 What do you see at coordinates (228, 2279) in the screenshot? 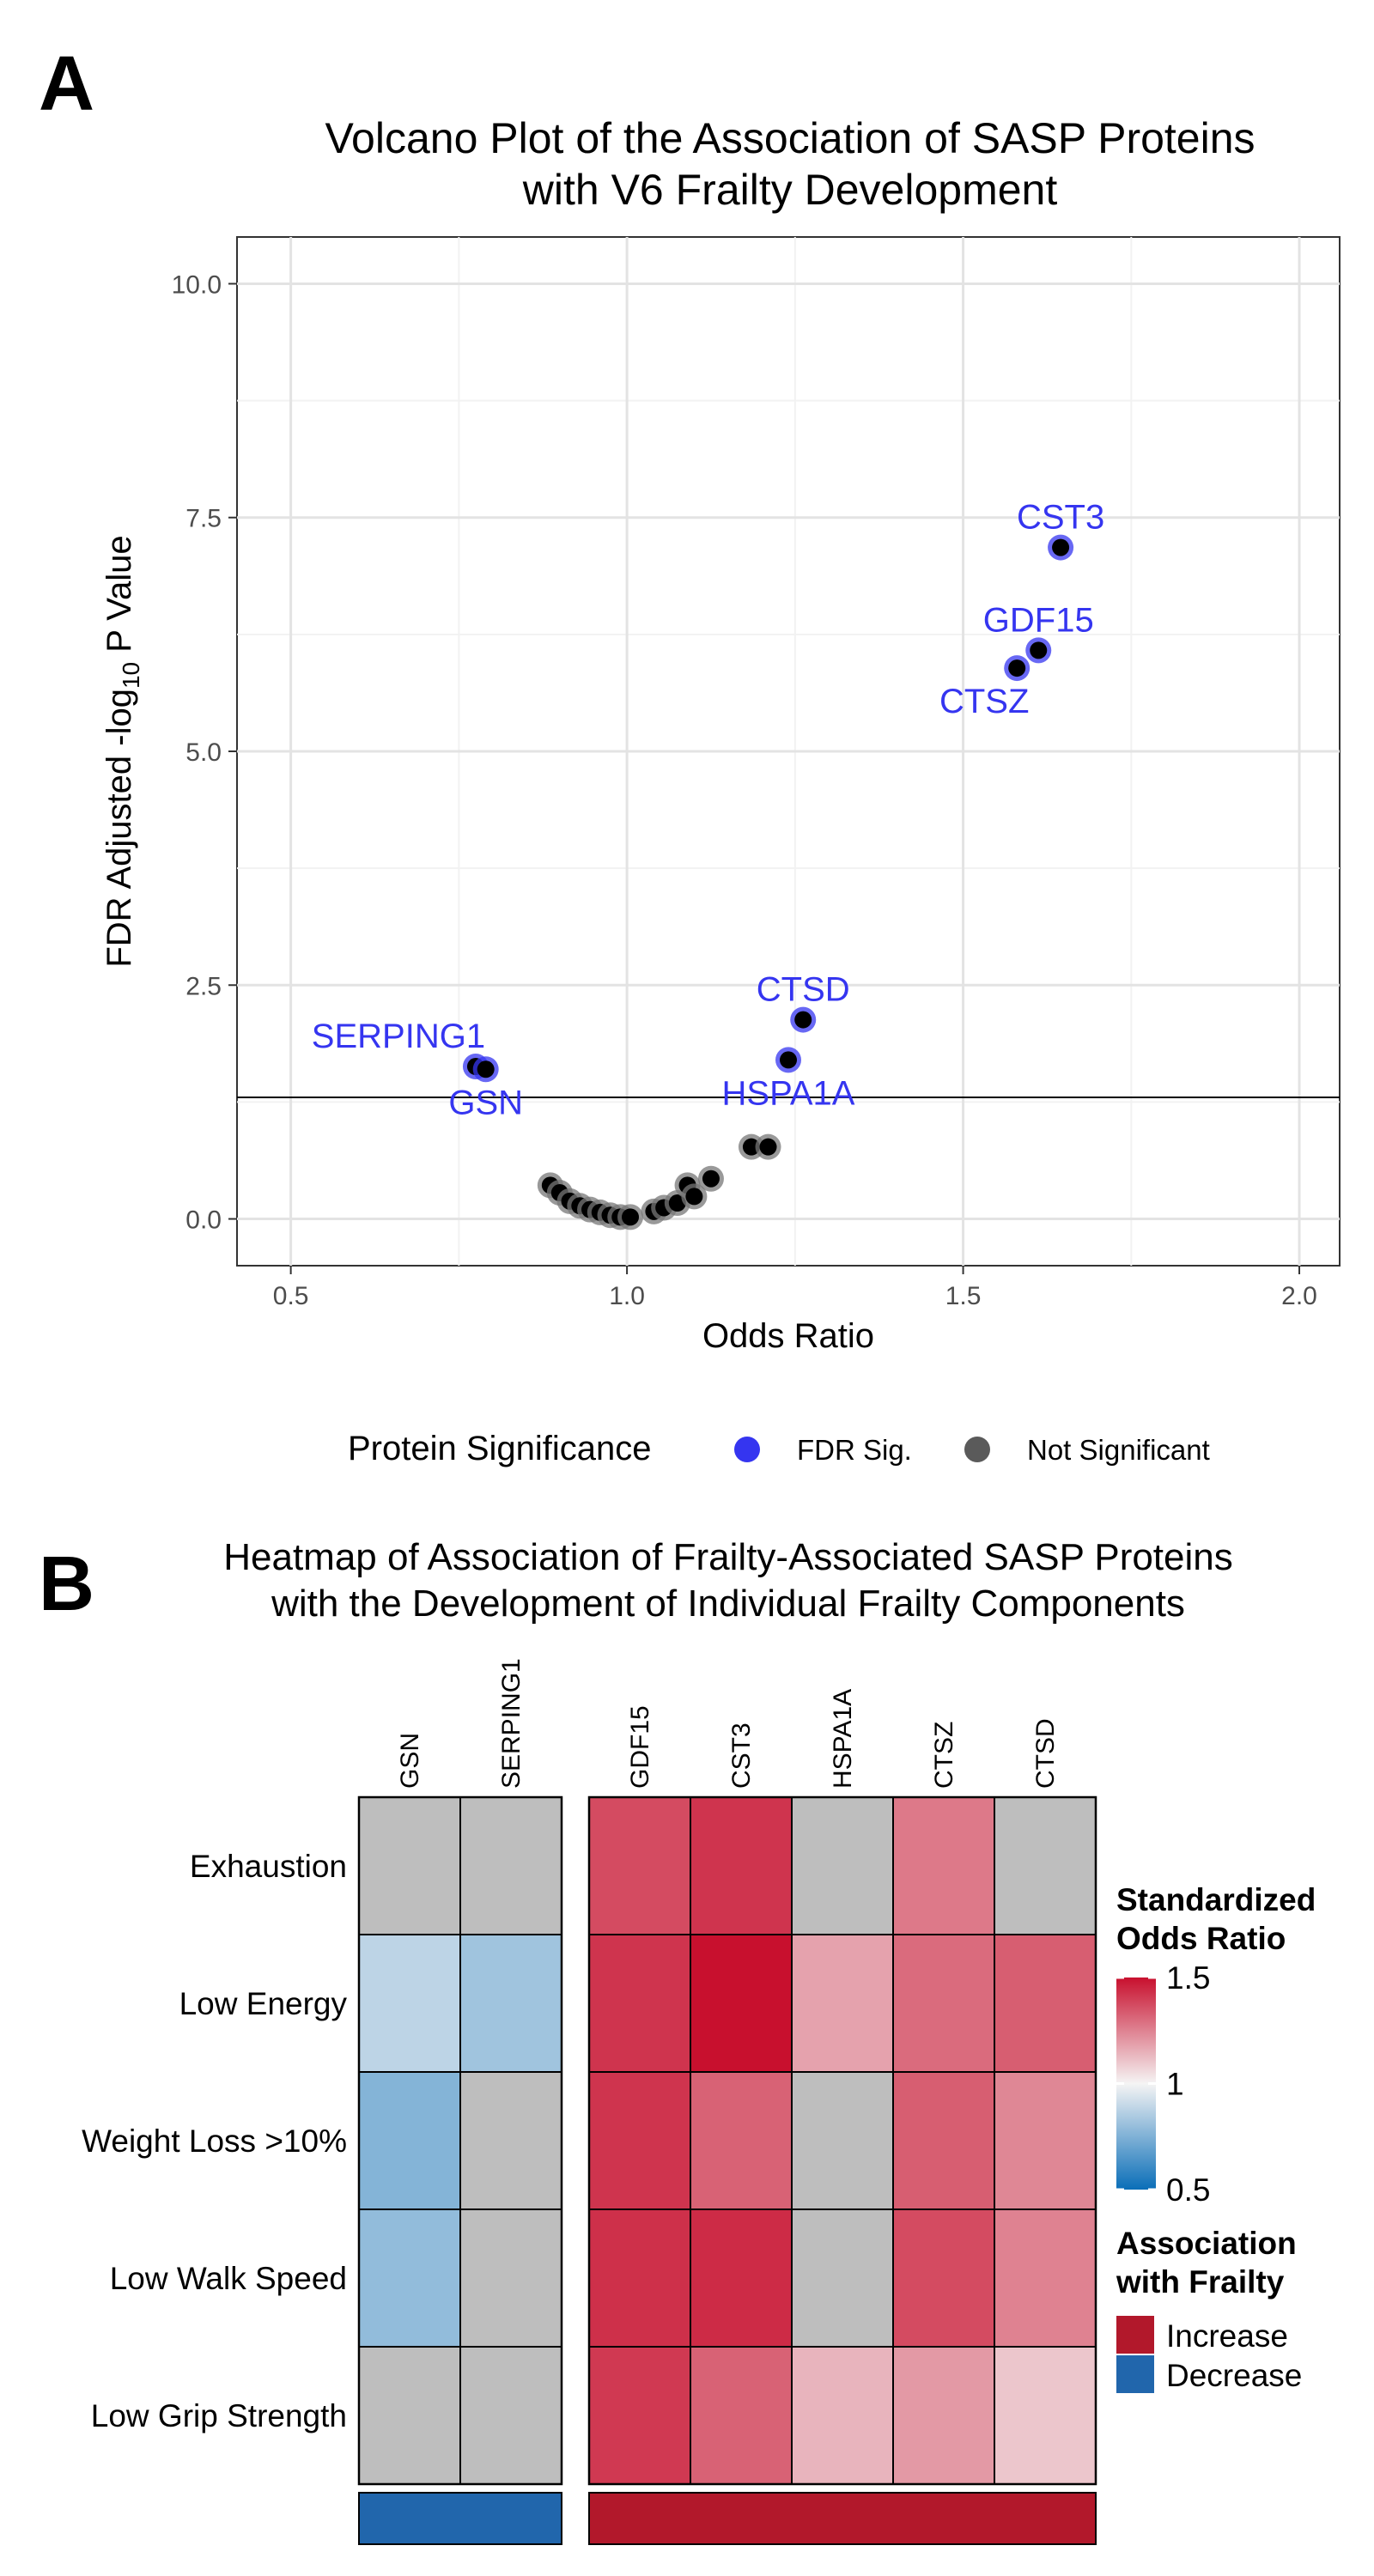
I see `row-label-low-walk-speed: Low Walk Speed` at bounding box center [228, 2279].